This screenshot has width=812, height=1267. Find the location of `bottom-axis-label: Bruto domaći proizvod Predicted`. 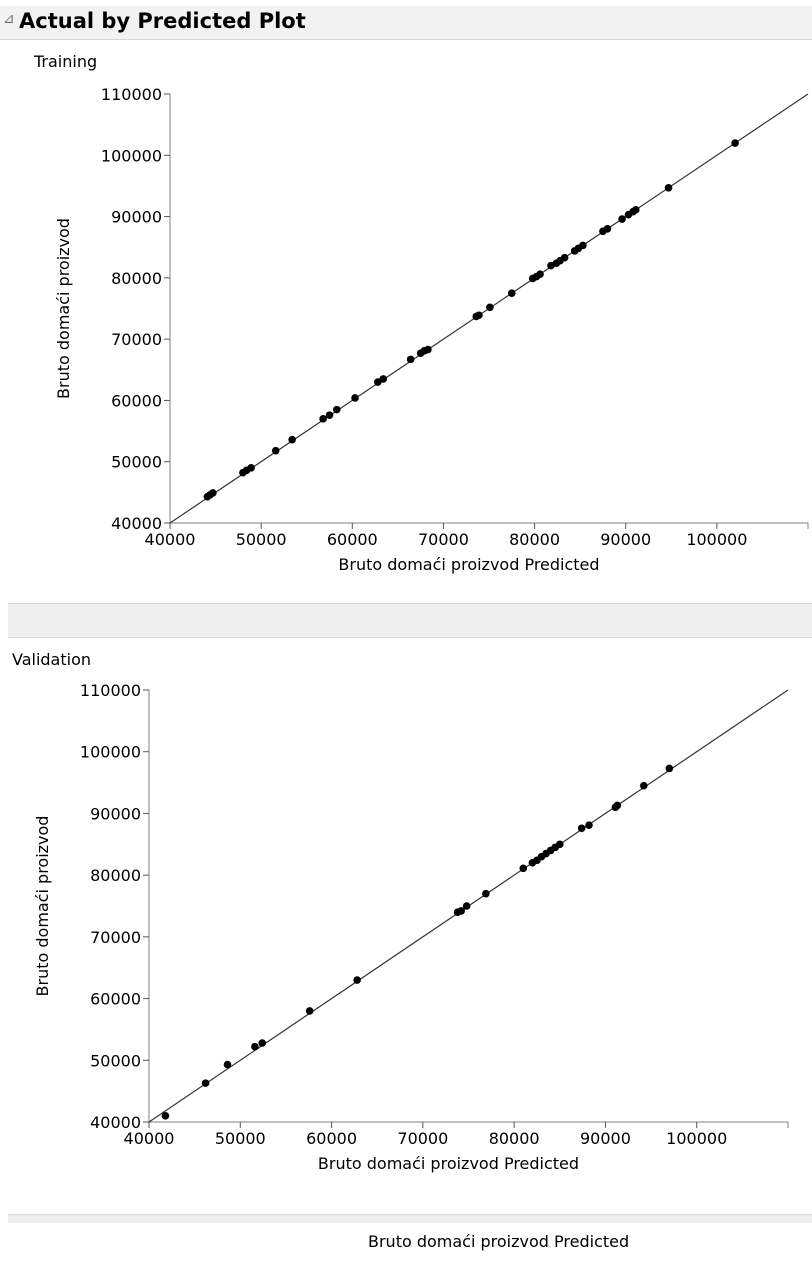

bottom-axis-label: Bruto domaći proizvod Predicted is located at coordinates (499, 1241).